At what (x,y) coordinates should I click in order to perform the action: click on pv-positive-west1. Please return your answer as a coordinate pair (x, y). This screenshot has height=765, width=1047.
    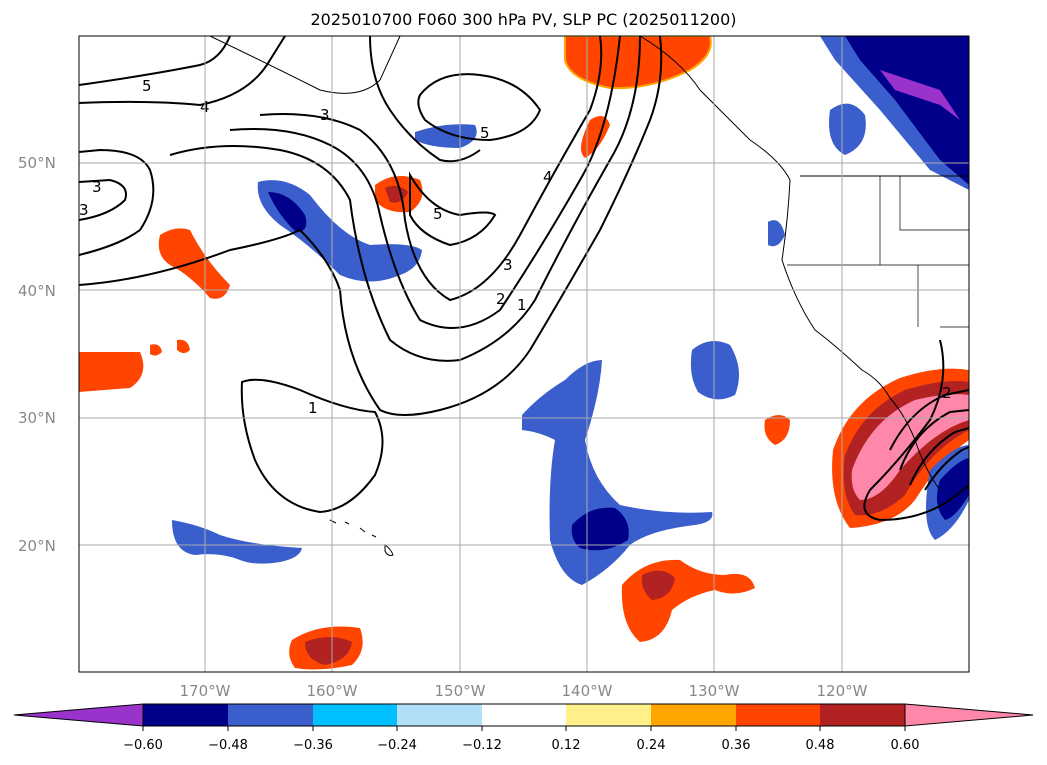
    Looking at the image, I should click on (194, 263).